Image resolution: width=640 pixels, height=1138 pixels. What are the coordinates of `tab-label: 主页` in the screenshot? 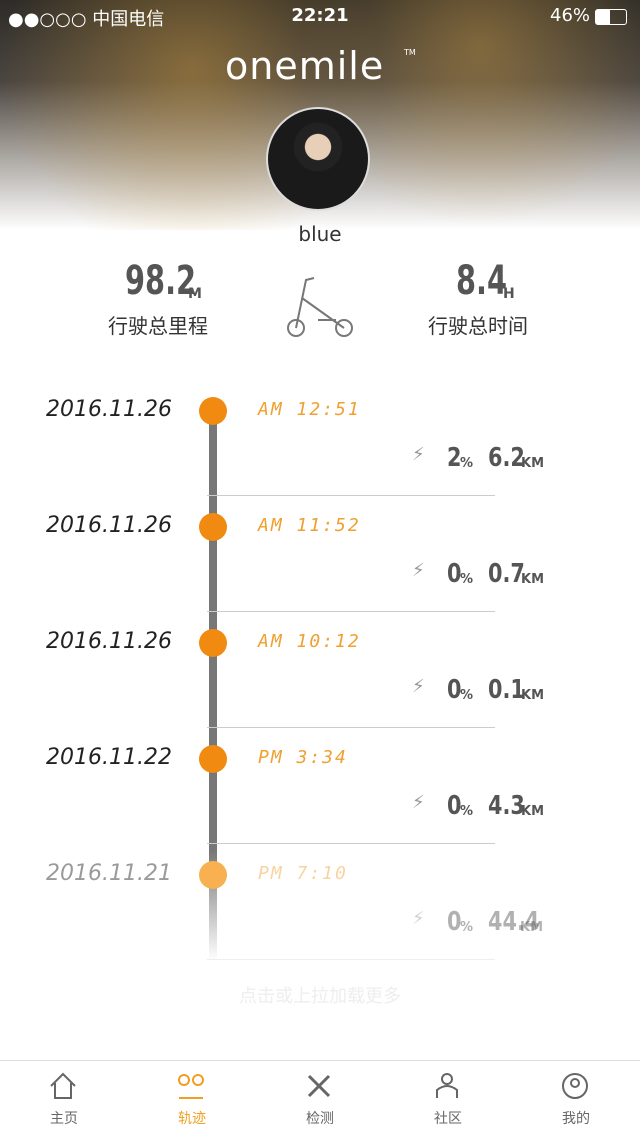 It's located at (64, 1119).